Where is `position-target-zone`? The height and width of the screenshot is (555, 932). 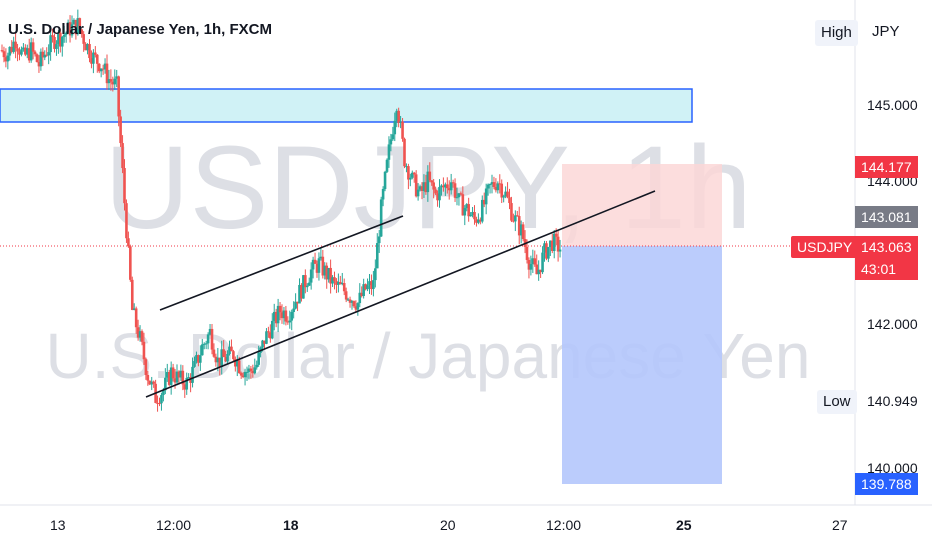
position-target-zone is located at coordinates (642, 365).